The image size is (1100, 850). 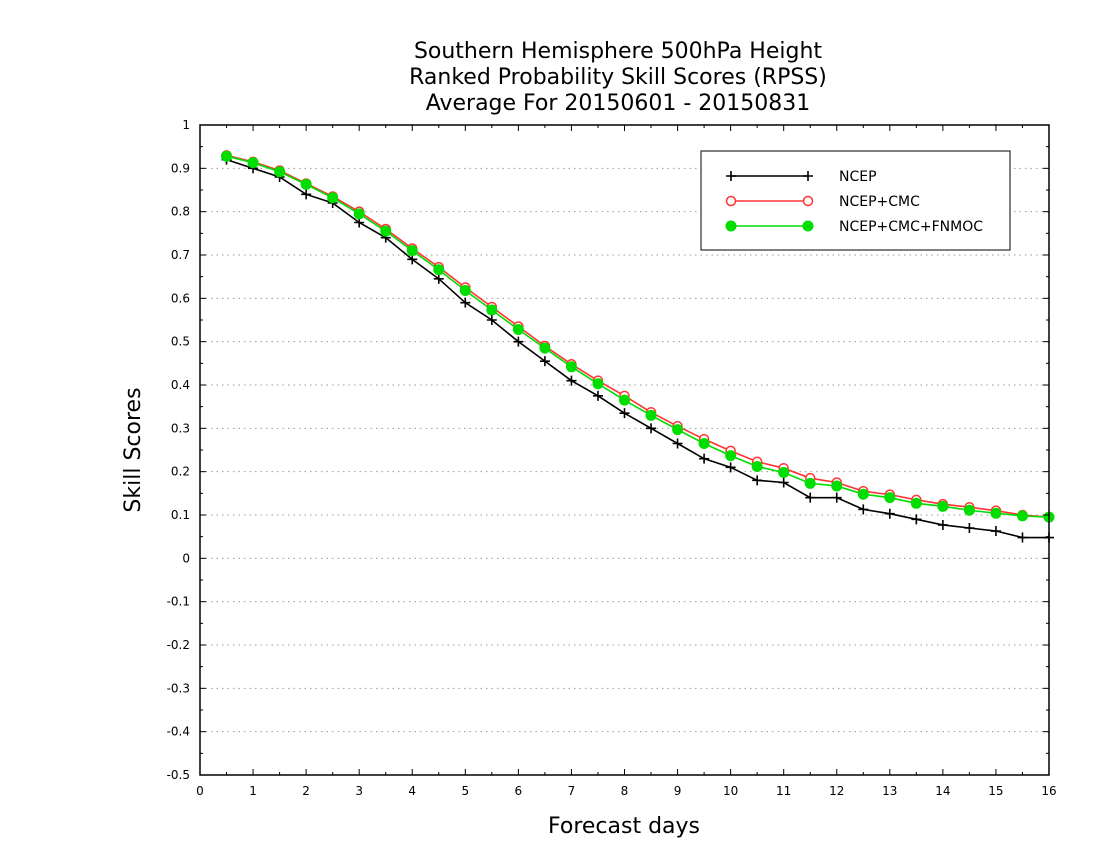 I want to click on y-tick-label: 0.8, so click(x=180, y=212).